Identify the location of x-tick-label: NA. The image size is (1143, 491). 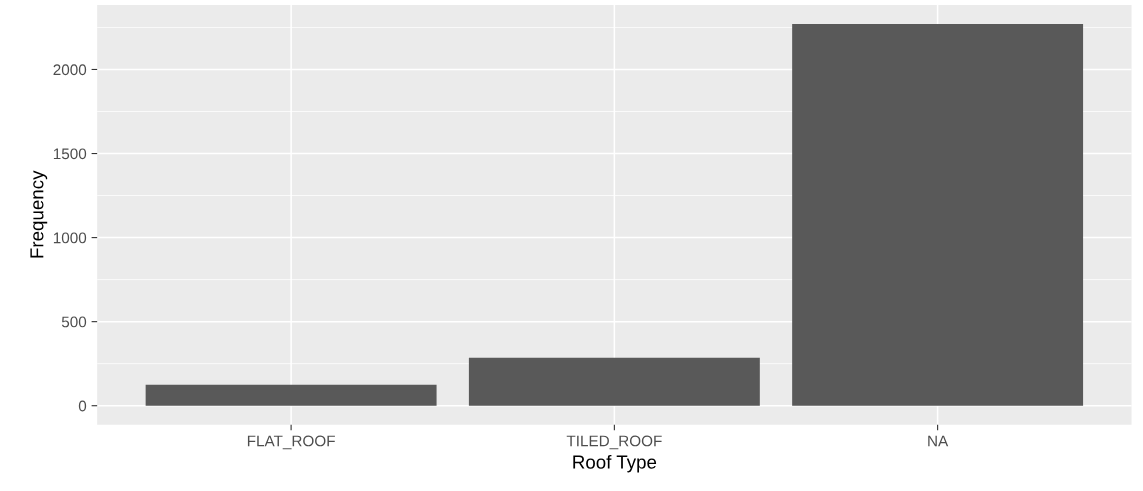
(938, 441).